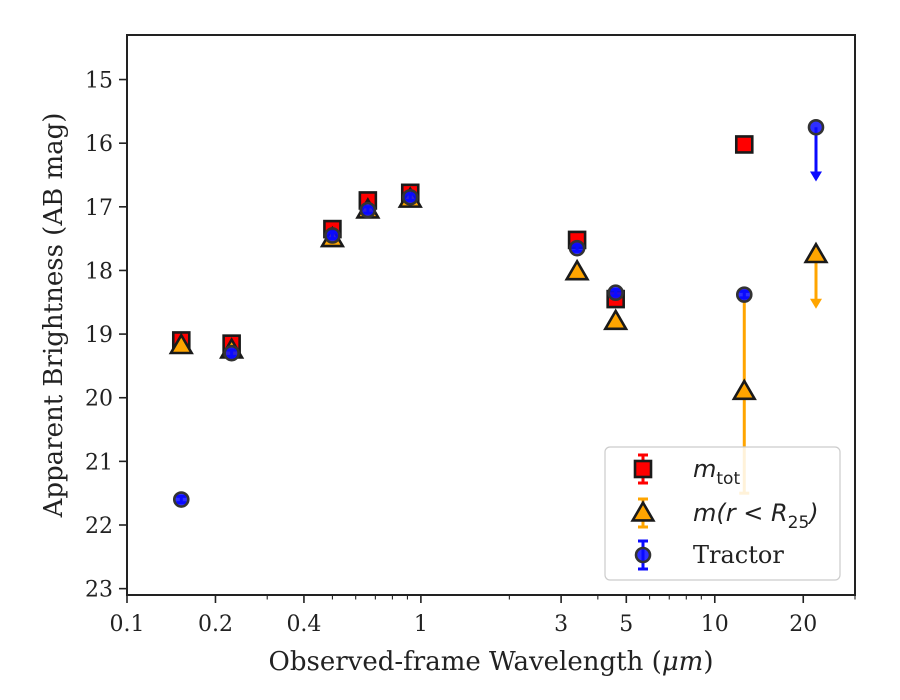  What do you see at coordinates (728, 479) in the screenshot?
I see `legend-mtot-sub: tot` at bounding box center [728, 479].